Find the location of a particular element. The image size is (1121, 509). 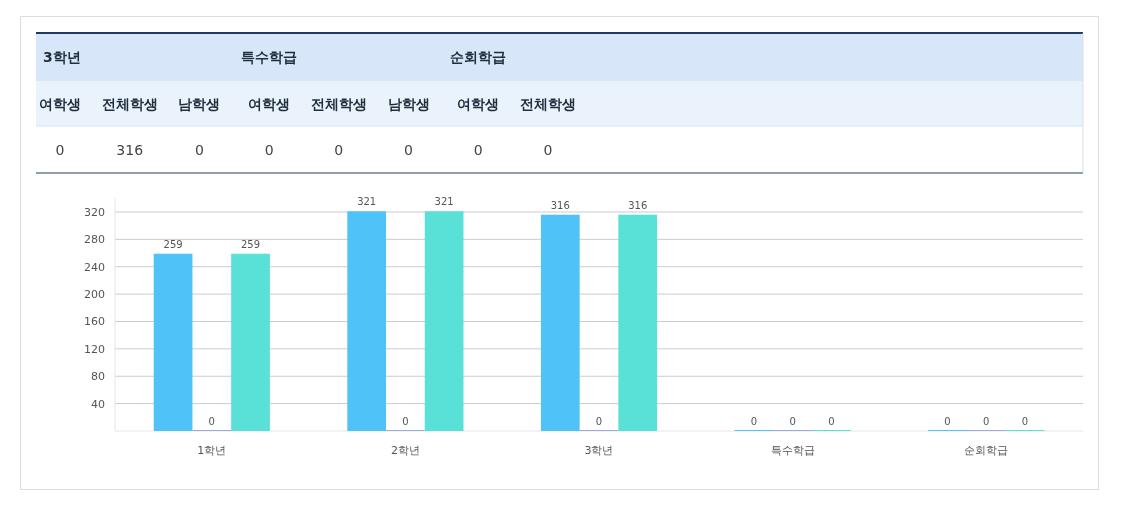

x-tick-label: 특수학급 is located at coordinates (792, 450).